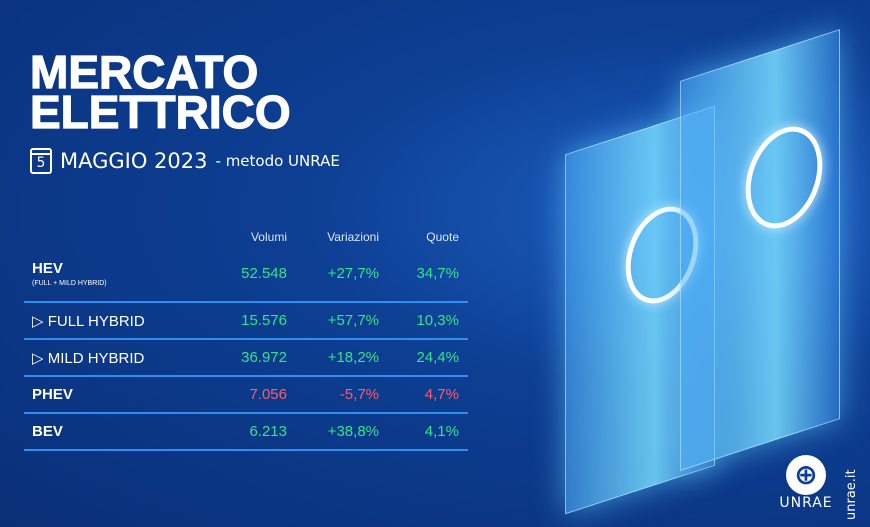  I want to click on quote: 10,3%, so click(437, 320).